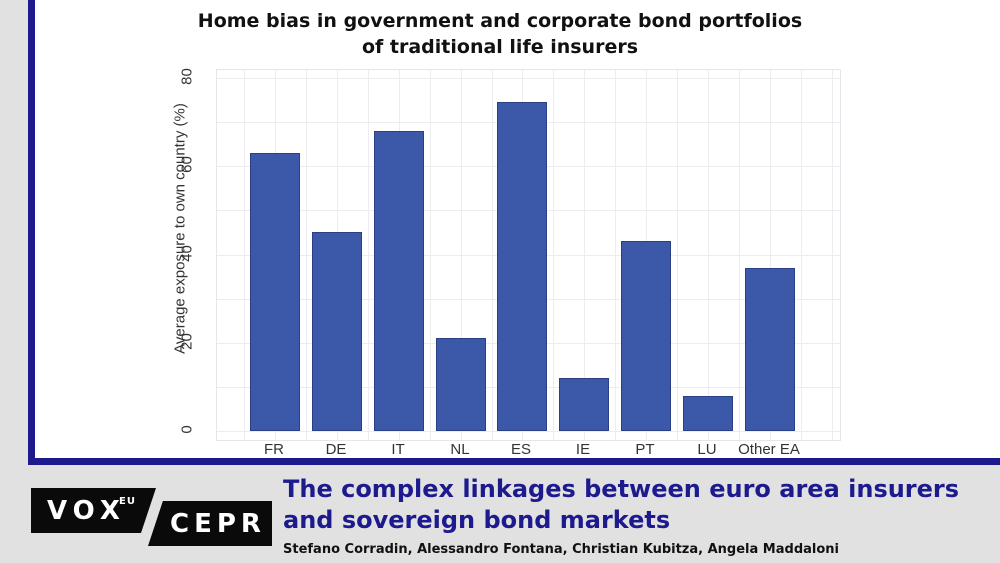 The width and height of the screenshot is (1000, 563). What do you see at coordinates (127, 501) in the screenshot?
I see `logo-eu-text: EU` at bounding box center [127, 501].